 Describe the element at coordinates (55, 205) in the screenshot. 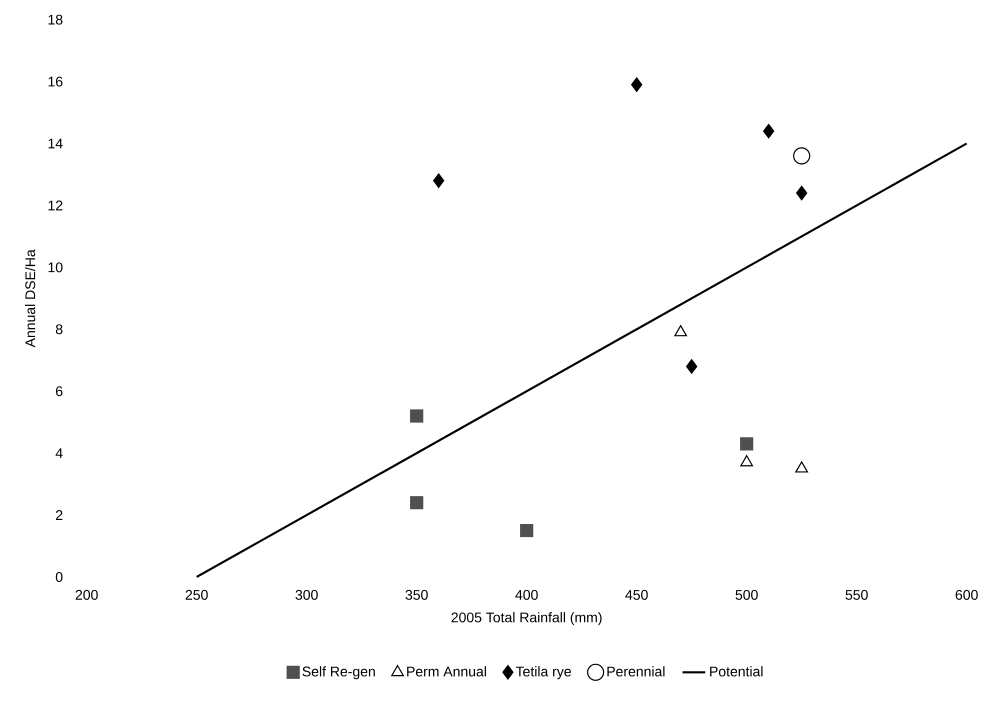

I see `y-tick-label: 12` at that location.